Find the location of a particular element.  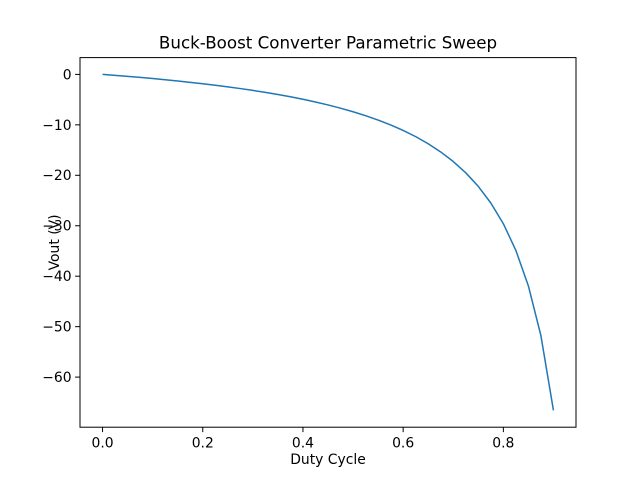

y-tick-label: −40 is located at coordinates (56, 277).